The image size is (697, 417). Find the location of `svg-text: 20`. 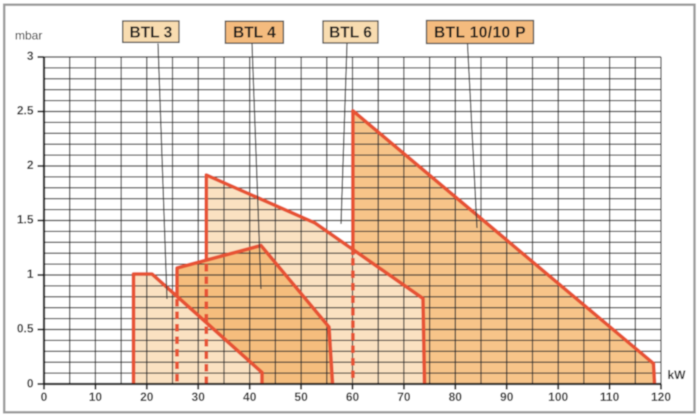

svg-text: 20 is located at coordinates (147, 397).